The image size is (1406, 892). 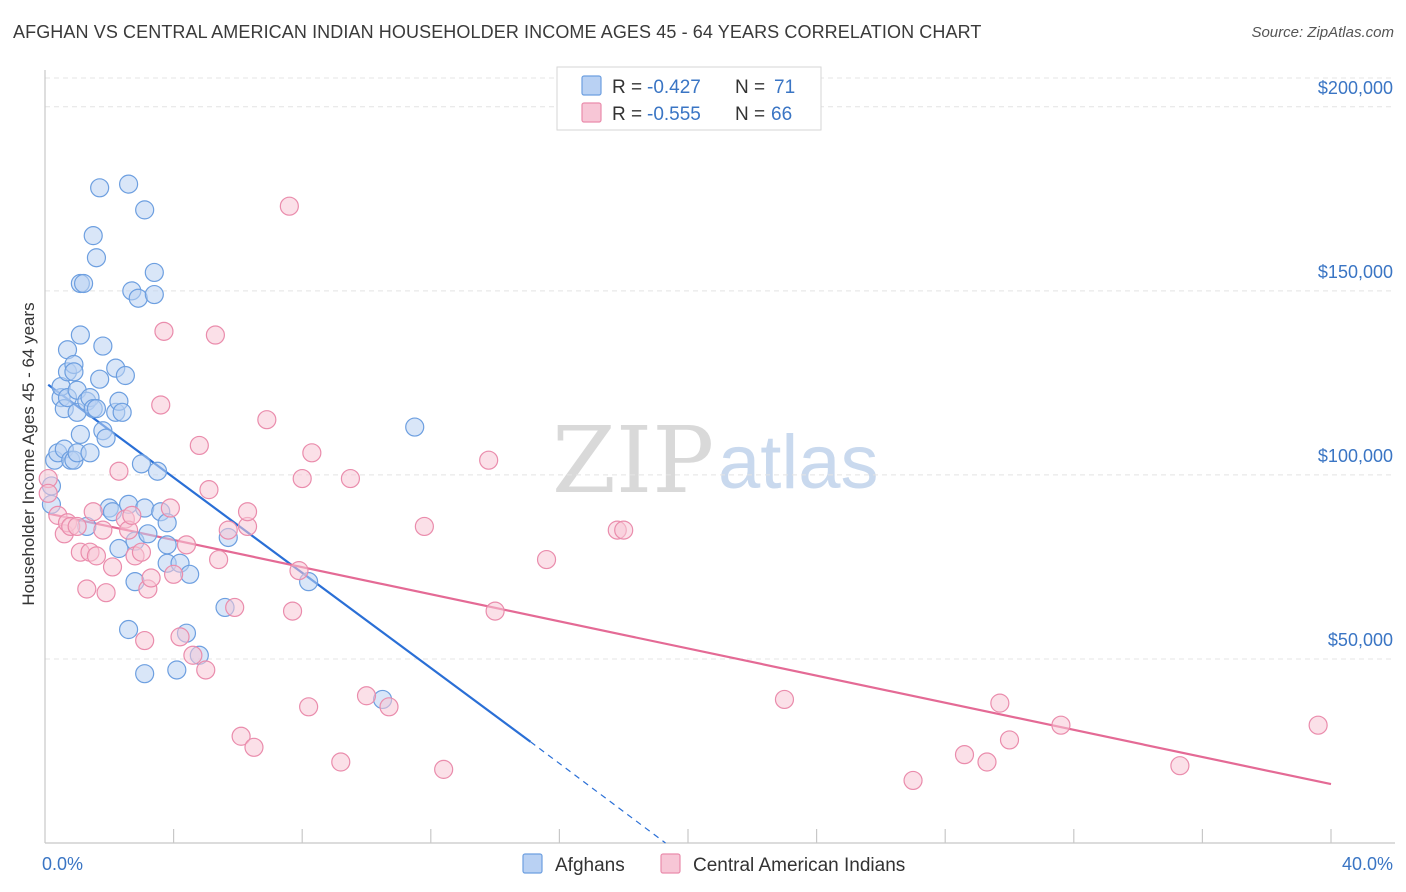 What do you see at coordinates (784, 87) in the screenshot?
I see `legend-n-value-1: 71` at bounding box center [784, 87].